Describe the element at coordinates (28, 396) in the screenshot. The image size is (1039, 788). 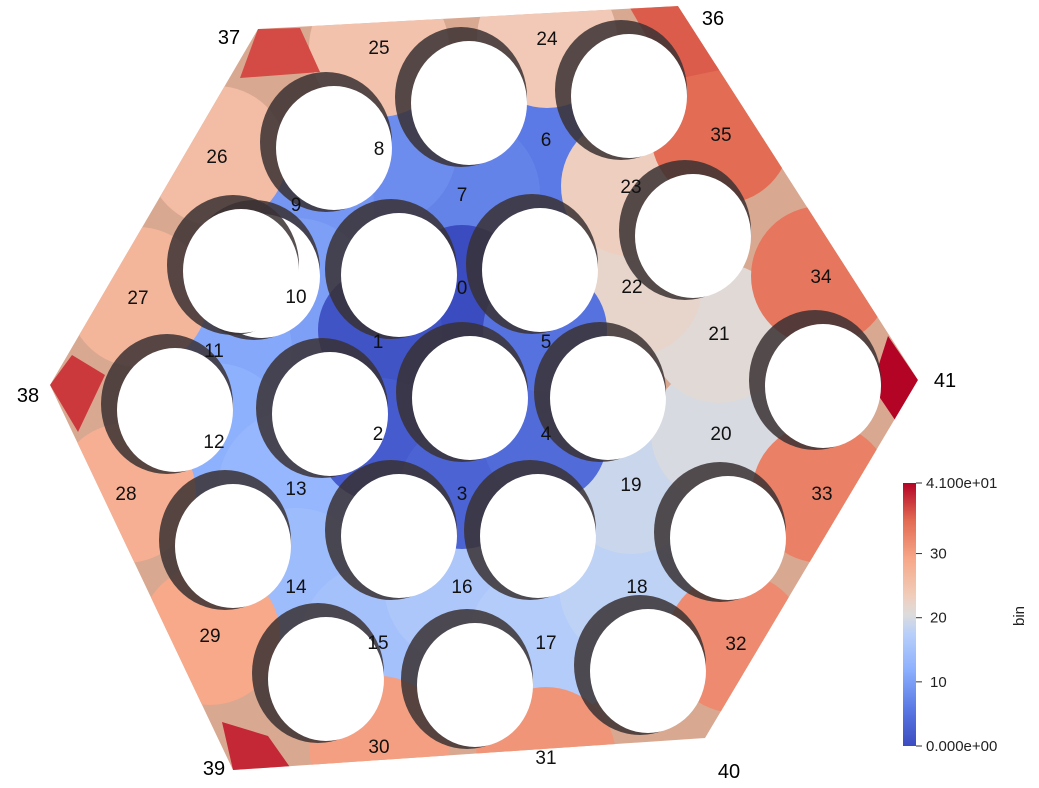
I see `cell-label-38: 38` at that location.